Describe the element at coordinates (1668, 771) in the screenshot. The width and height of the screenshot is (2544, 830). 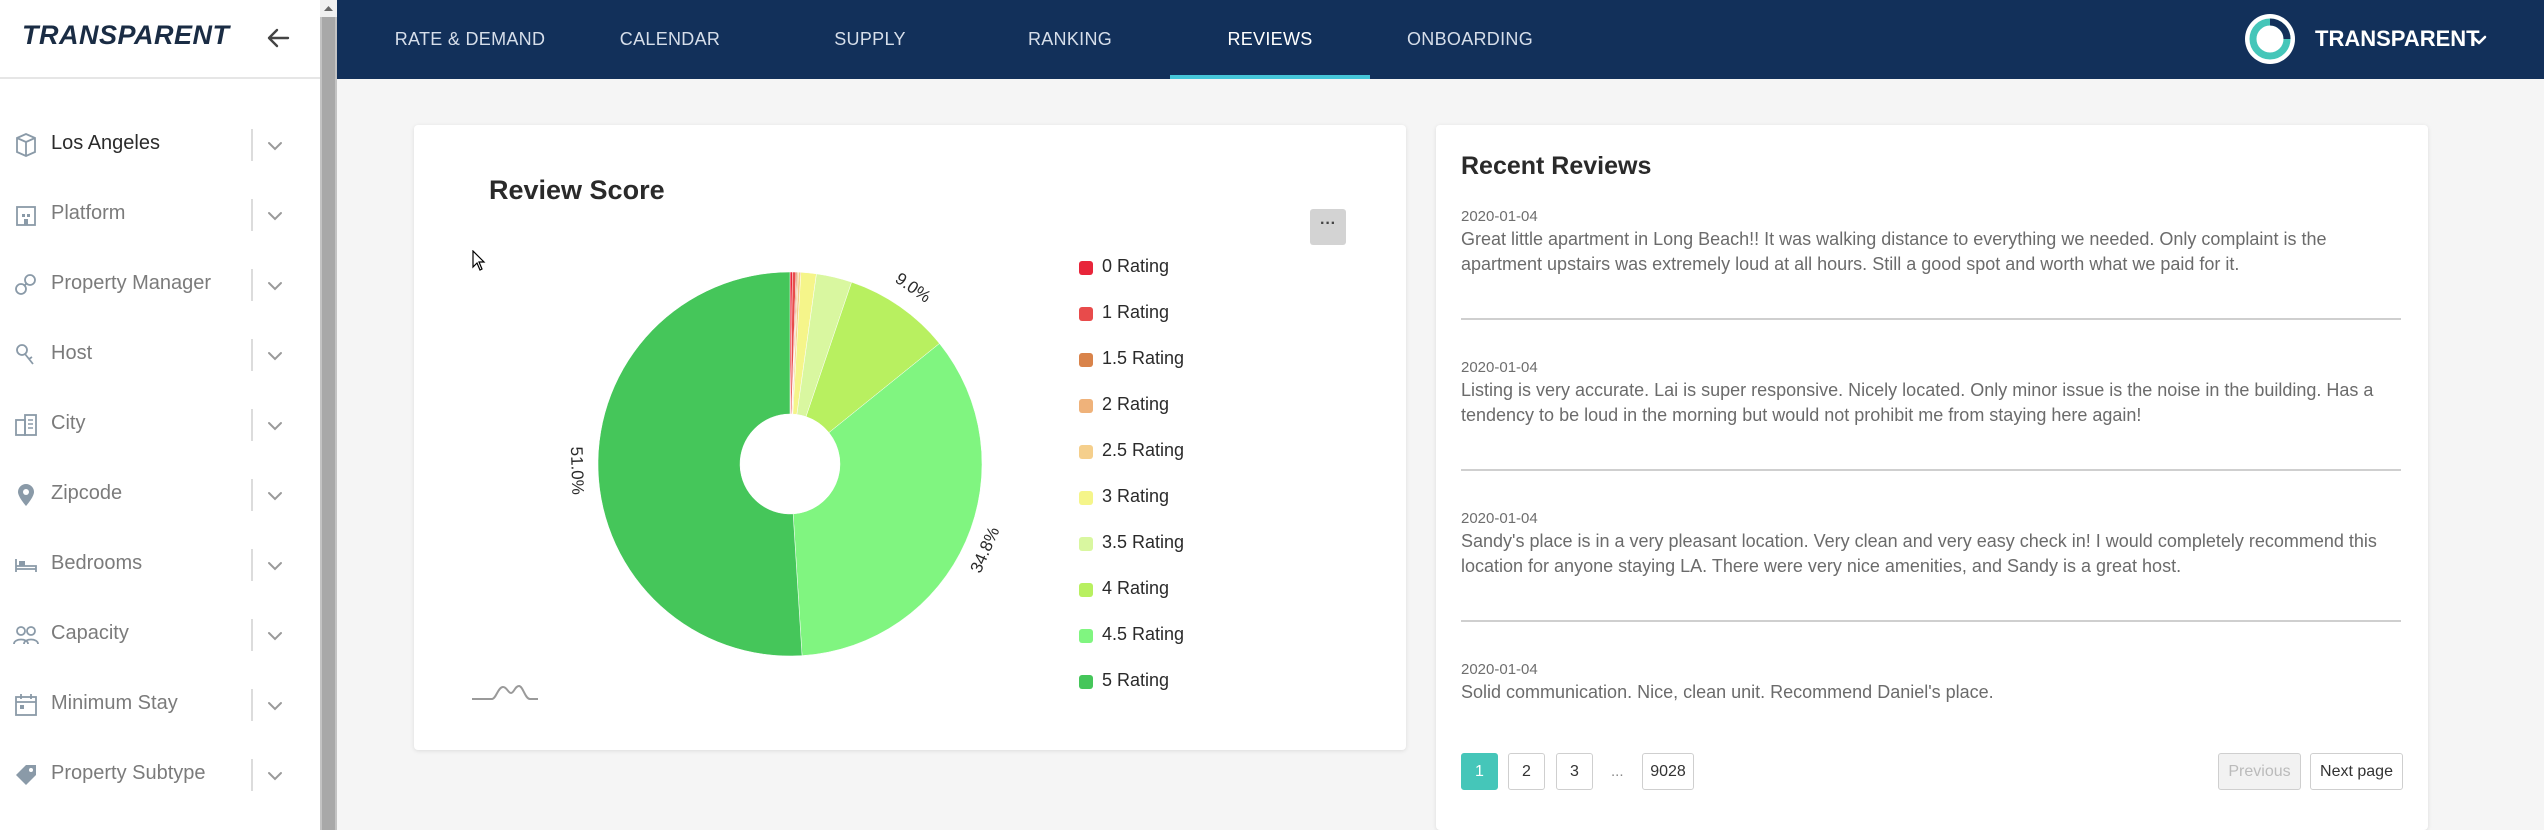
I see `last-page-button: 9028` at that location.